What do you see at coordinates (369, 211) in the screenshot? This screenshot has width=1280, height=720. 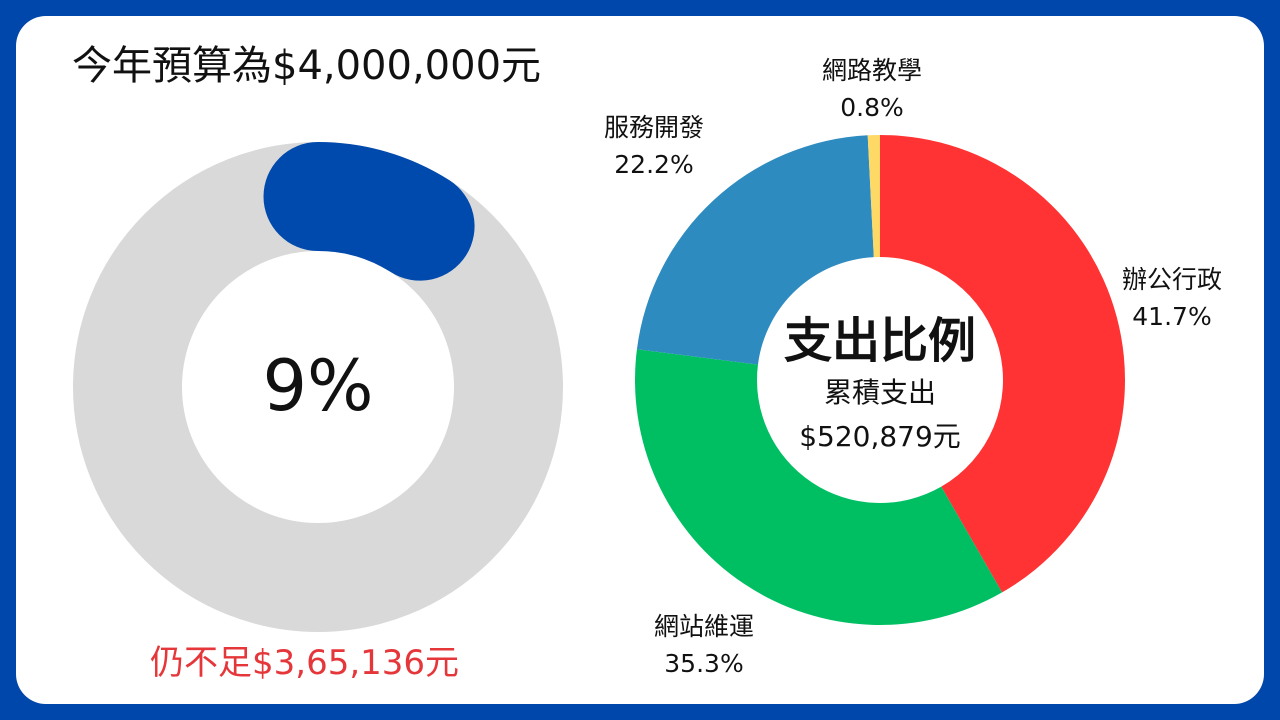 I see `budget-progress-arc` at bounding box center [369, 211].